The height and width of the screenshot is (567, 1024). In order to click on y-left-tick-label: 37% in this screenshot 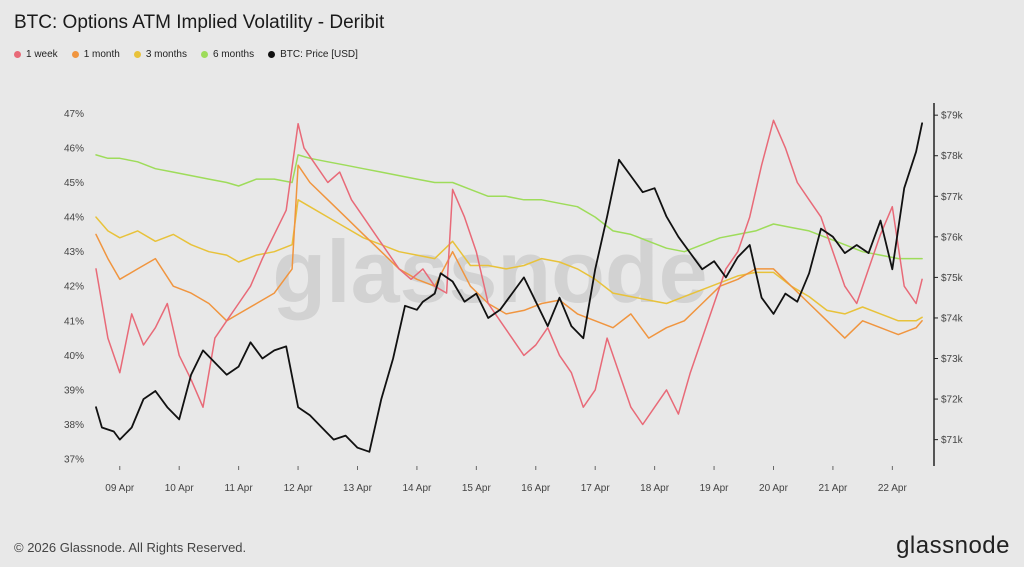, I will do `click(74, 460)`.